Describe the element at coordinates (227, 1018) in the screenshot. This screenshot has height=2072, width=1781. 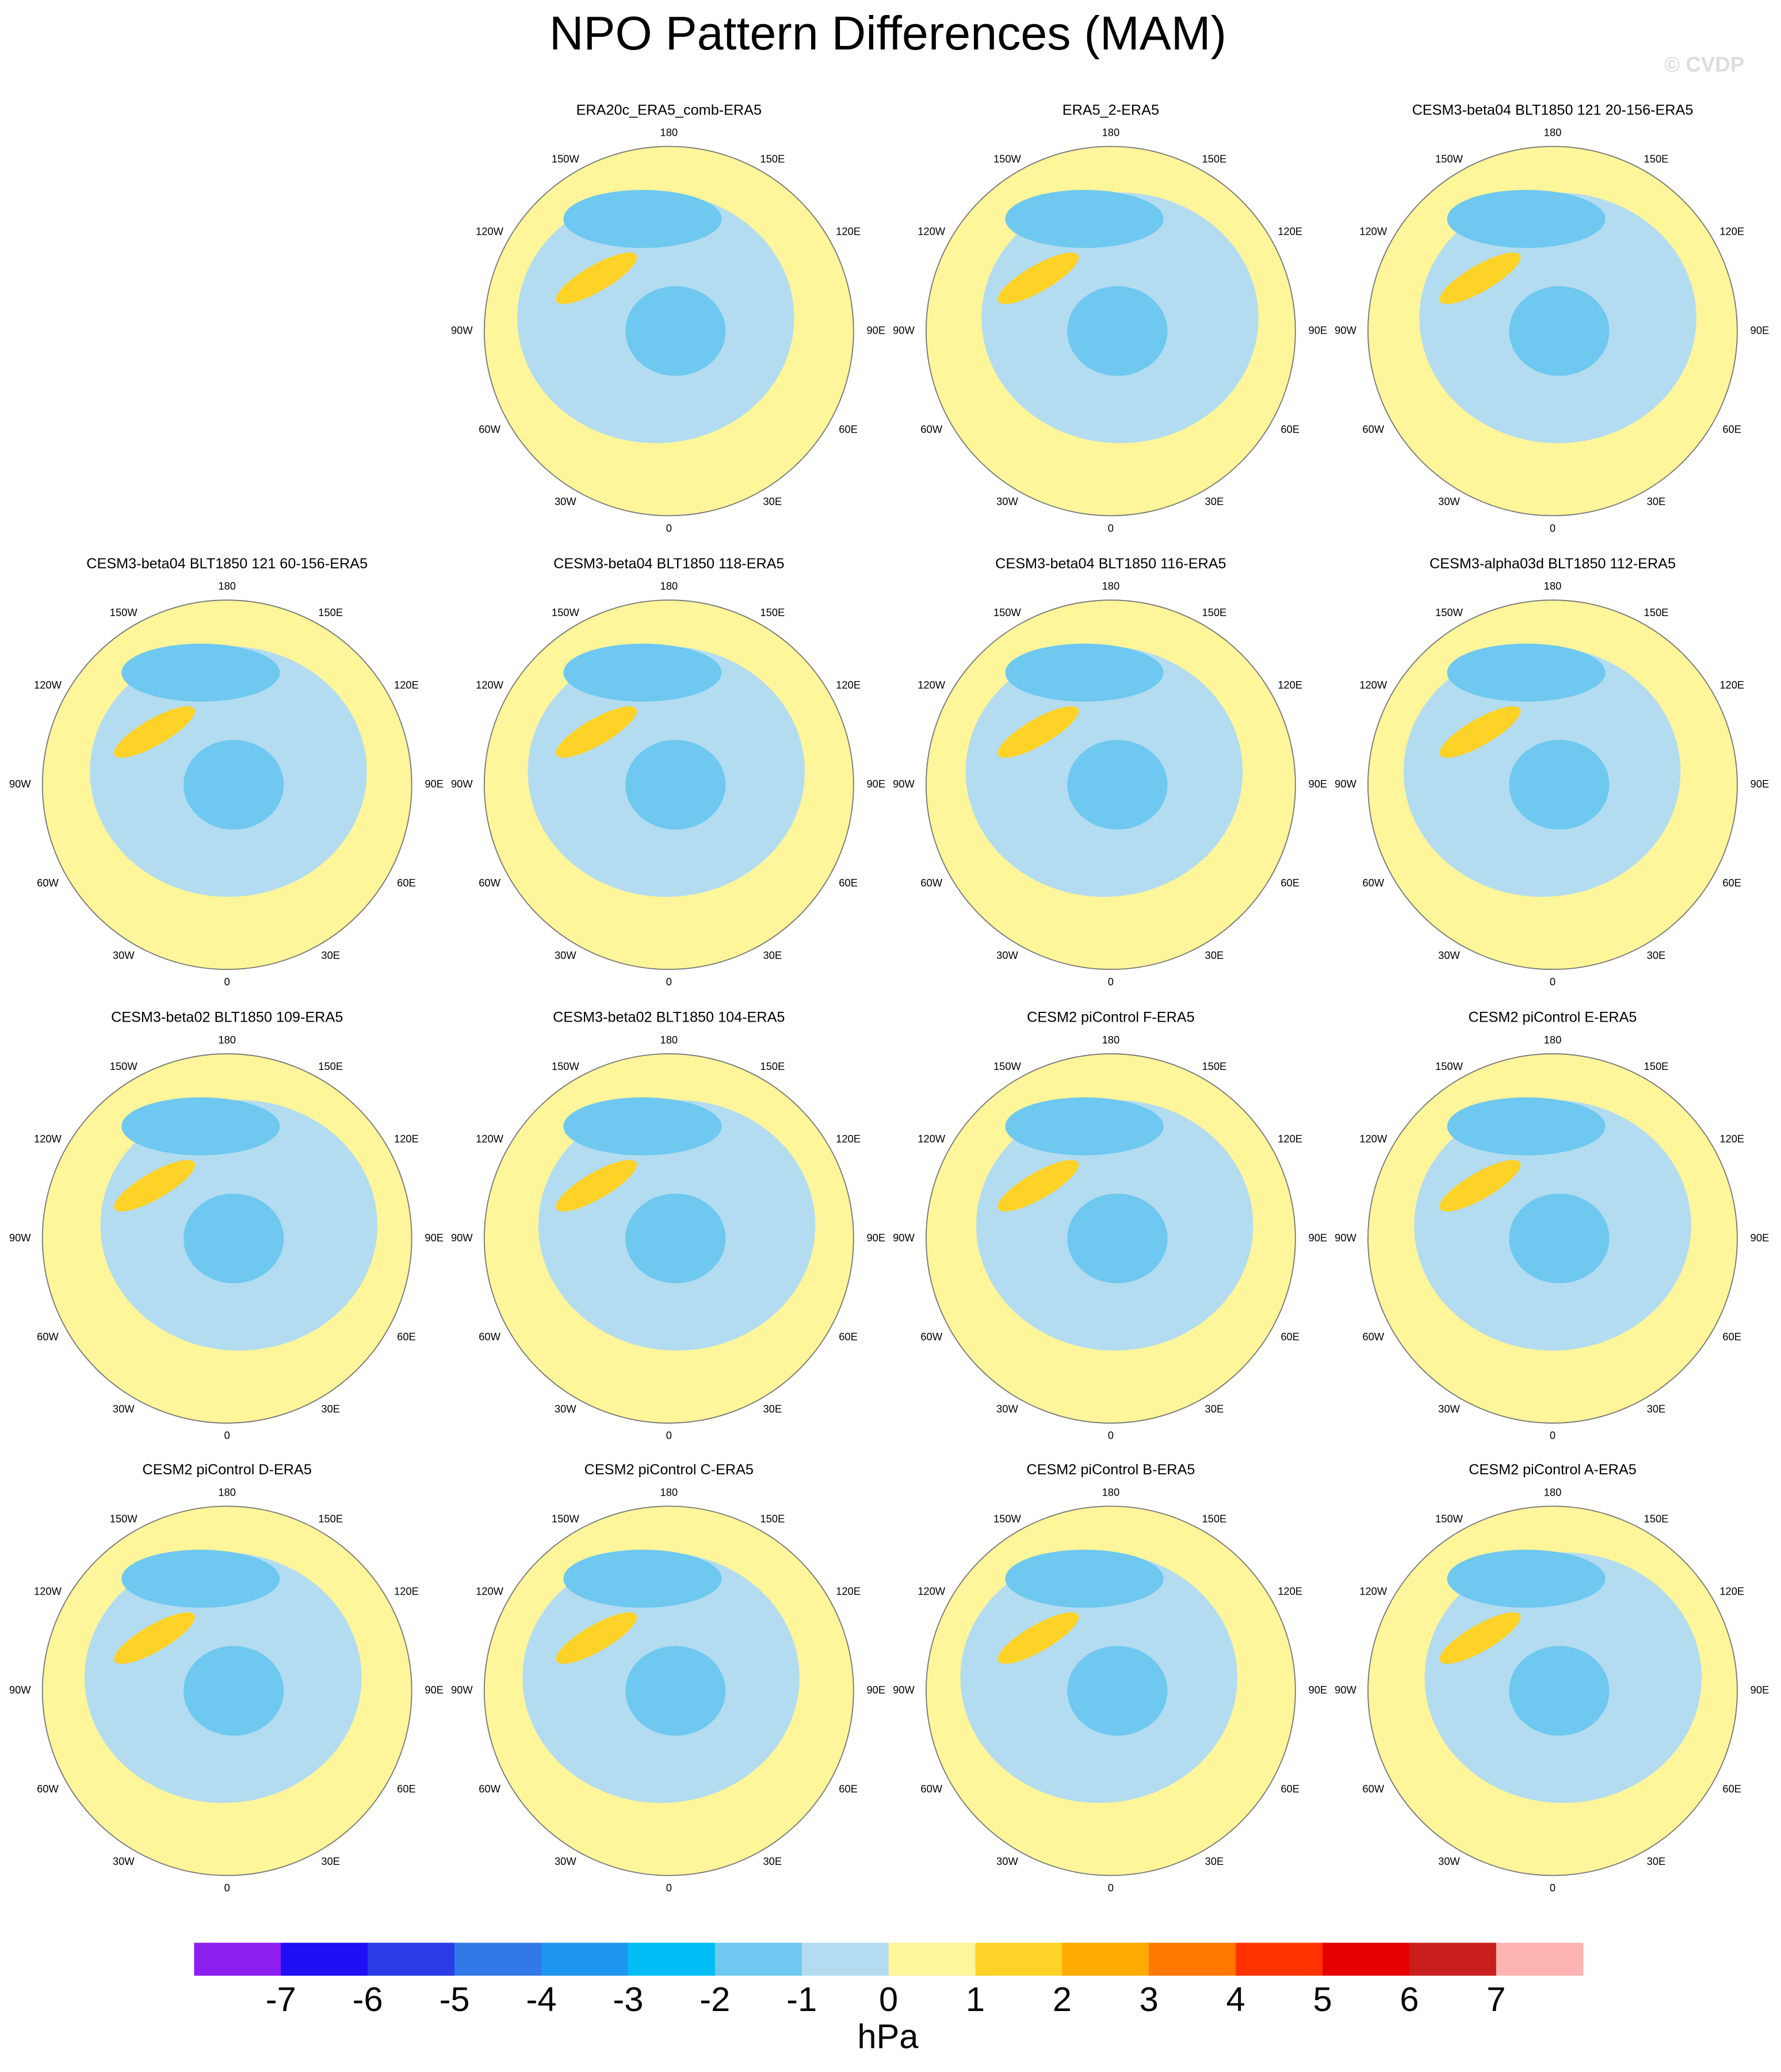
I see `panel-title: CESM3-beta02 BLT1850 109-ERA5` at that location.